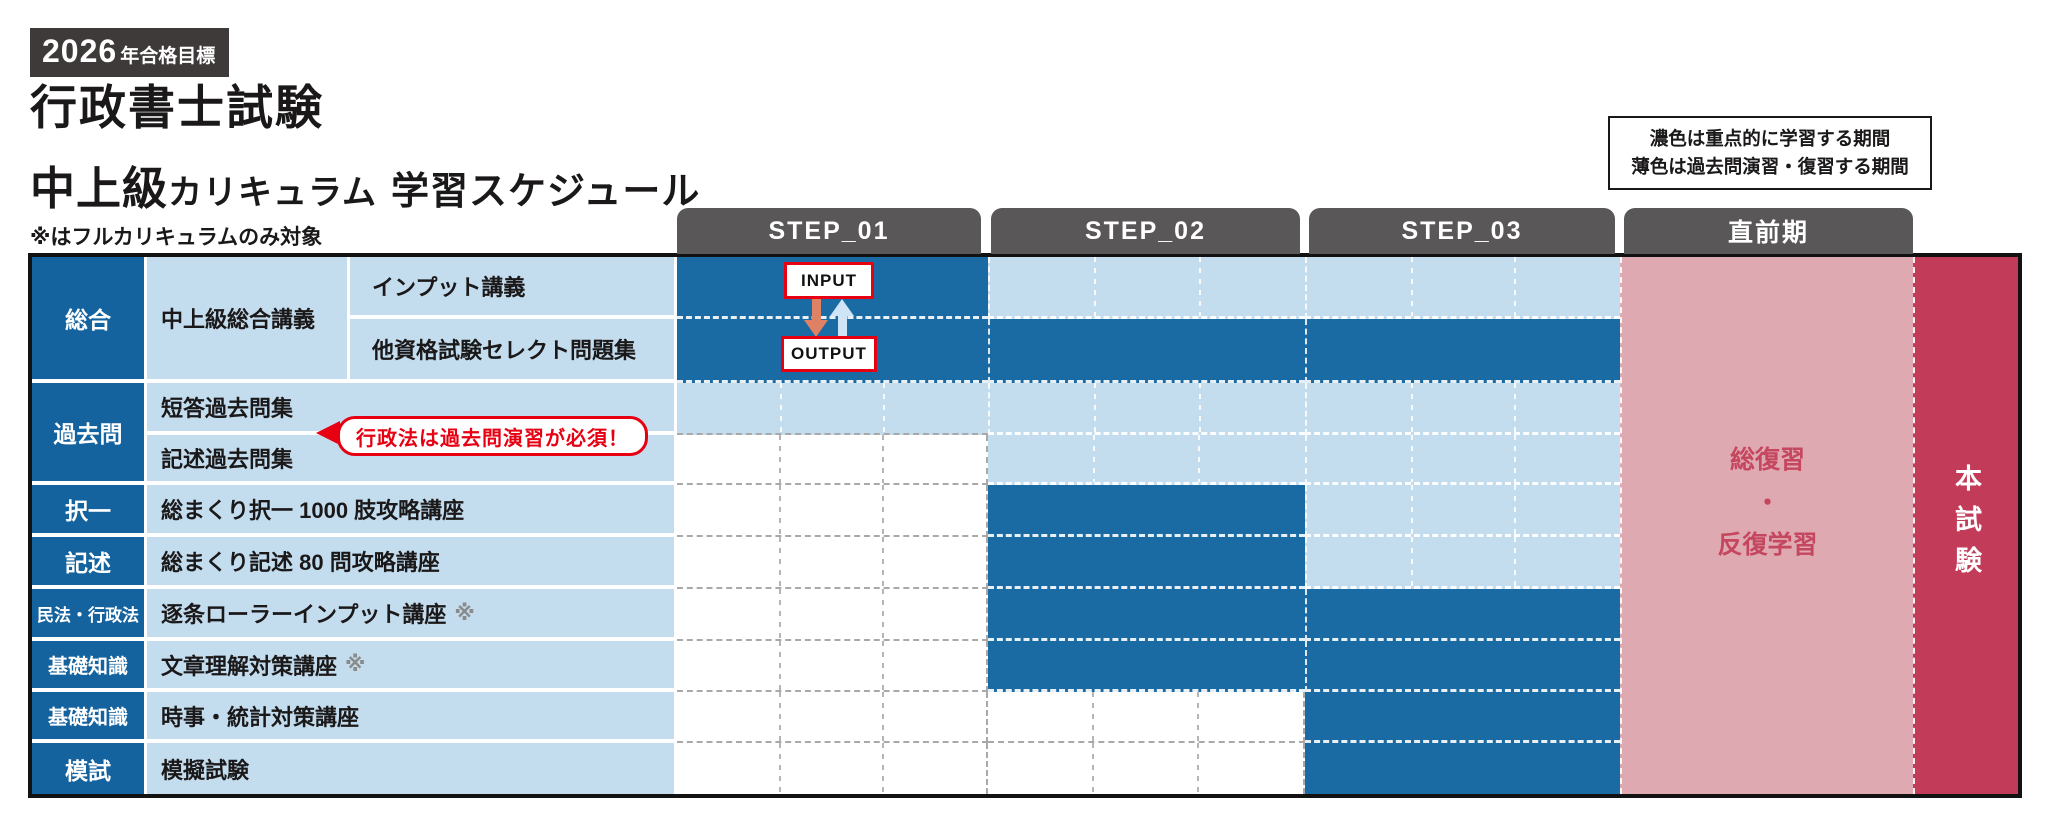 The width and height of the screenshot is (2048, 824). I want to click on year-goal-badge: 2026 年合格目標, so click(130, 52).